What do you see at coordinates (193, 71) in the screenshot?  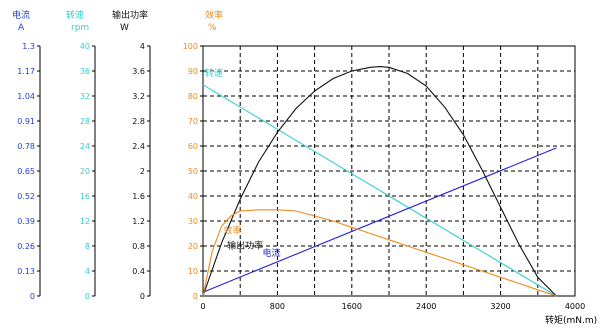 I see `axis-tick-label: 90` at bounding box center [193, 71].